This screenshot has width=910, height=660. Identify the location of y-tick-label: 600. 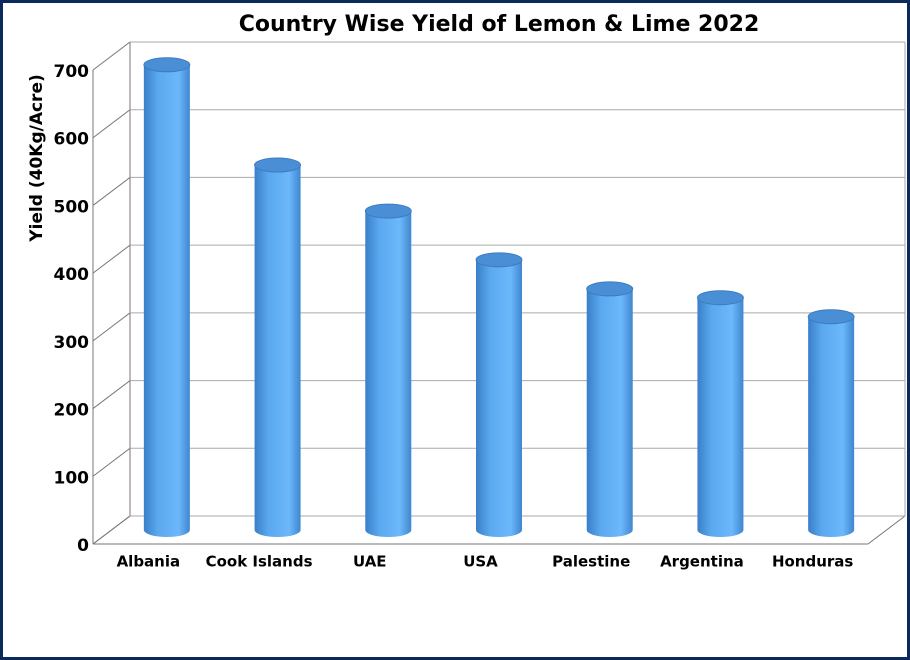
(72, 140).